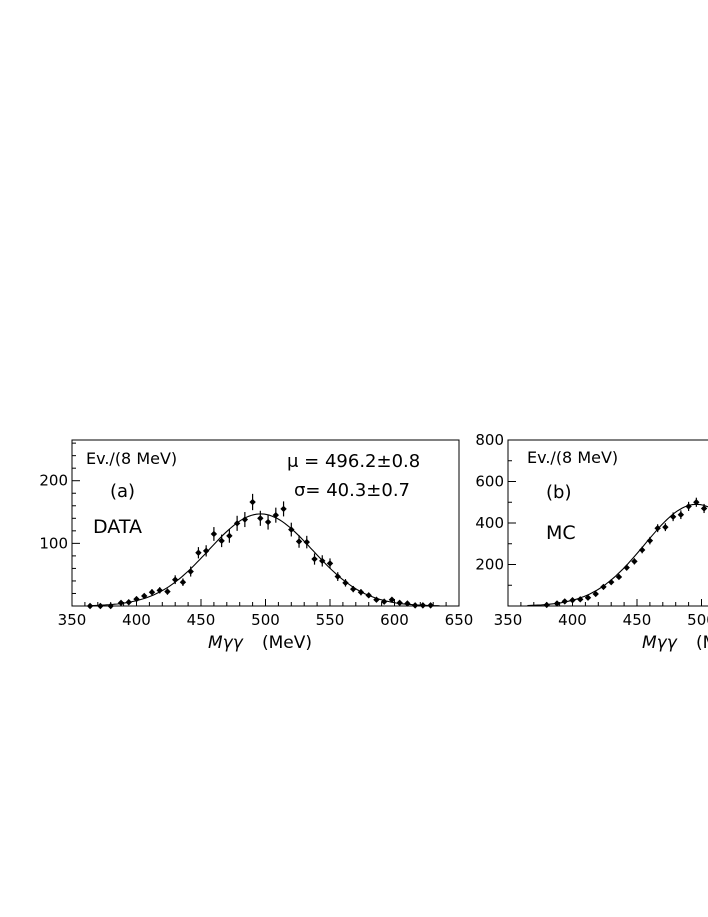 This screenshot has width=708, height=917. What do you see at coordinates (489, 482) in the screenshot?
I see `y-tick-label: 600` at bounding box center [489, 482].